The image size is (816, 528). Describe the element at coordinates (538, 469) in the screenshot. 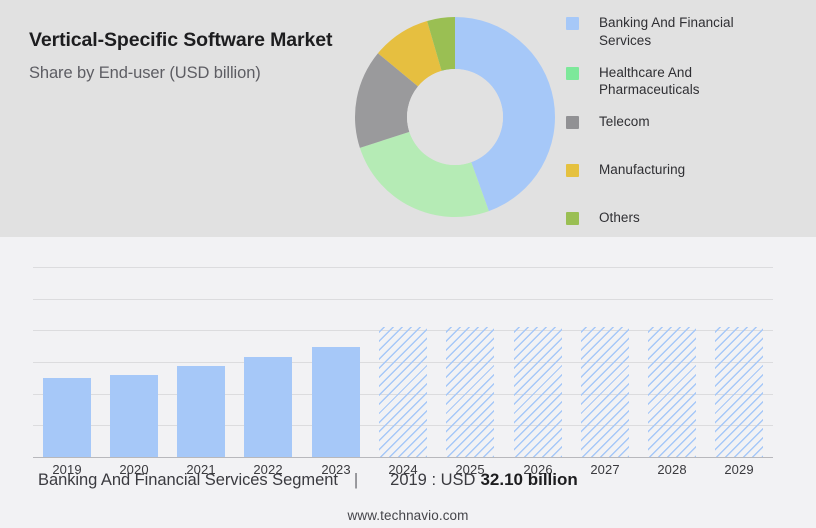

I see `x-axis-label-2026: 2026` at that location.